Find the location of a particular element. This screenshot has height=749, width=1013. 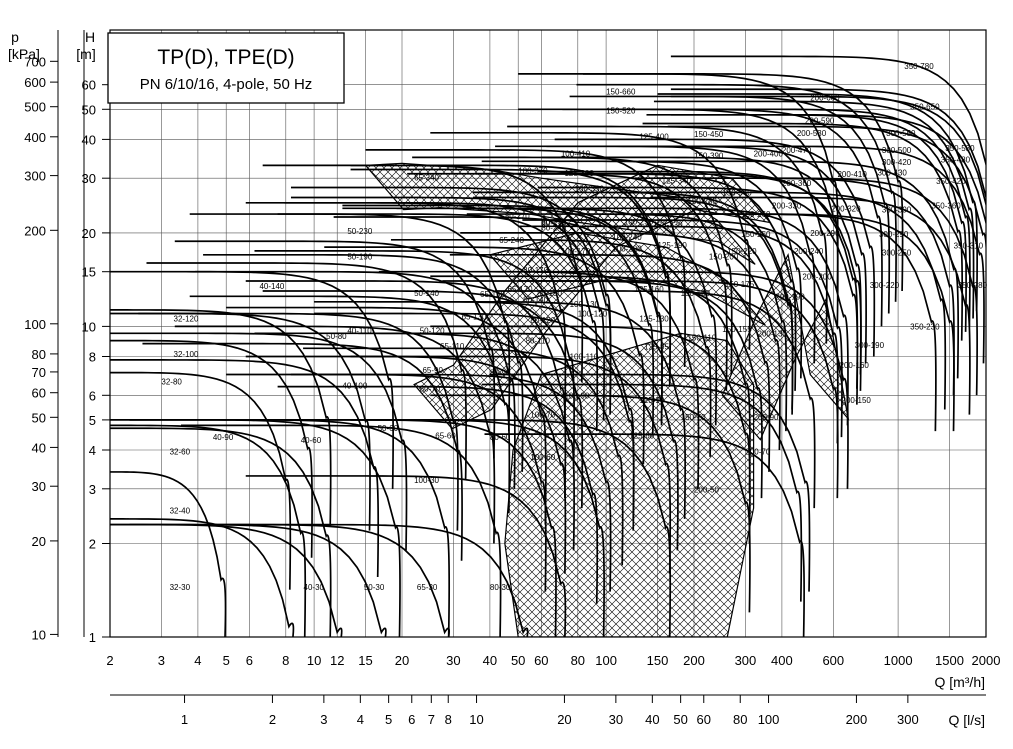

curve-label: 150-450 is located at coordinates (709, 134).